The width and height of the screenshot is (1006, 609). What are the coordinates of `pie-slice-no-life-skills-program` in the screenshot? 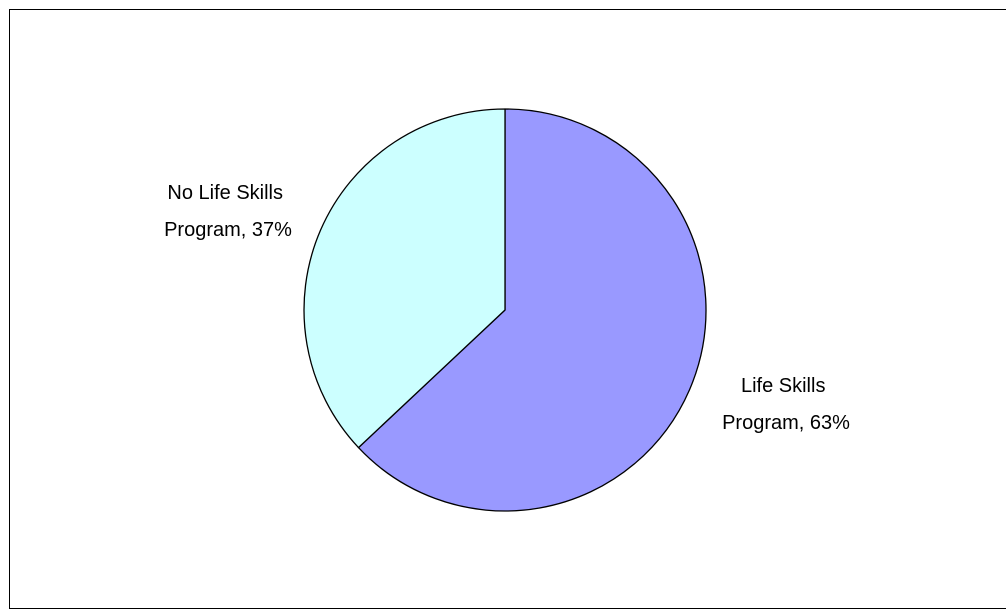 It's located at (404, 278).